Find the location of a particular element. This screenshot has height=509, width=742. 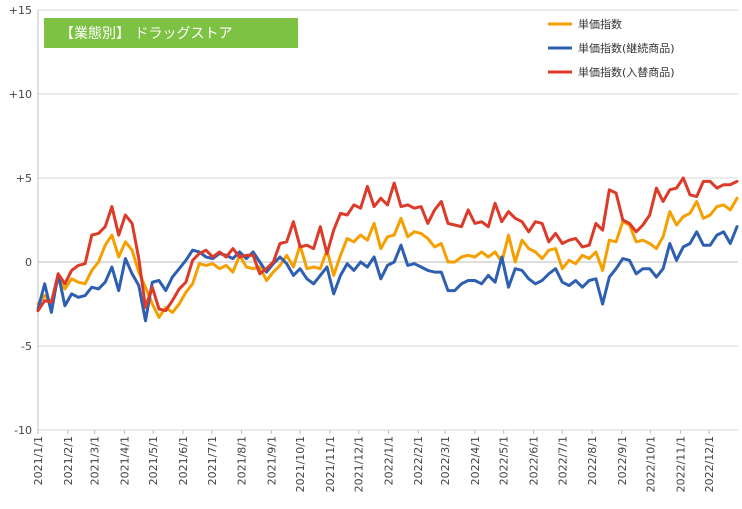

legend-label: 単価指数 is located at coordinates (600, 24).